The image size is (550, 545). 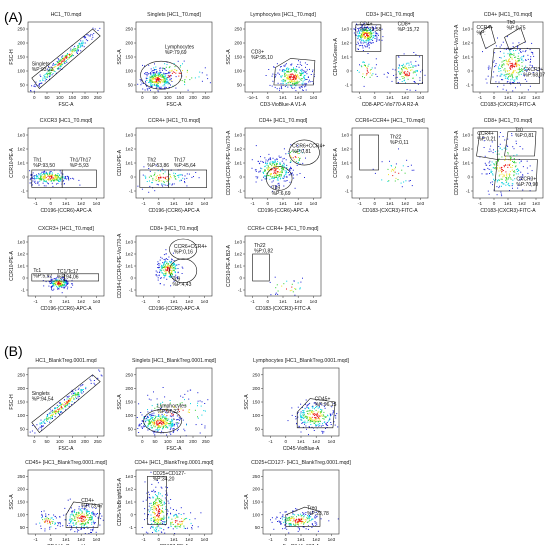 I want to click on y-tick-label: 1e3, so click(x=21, y=242).